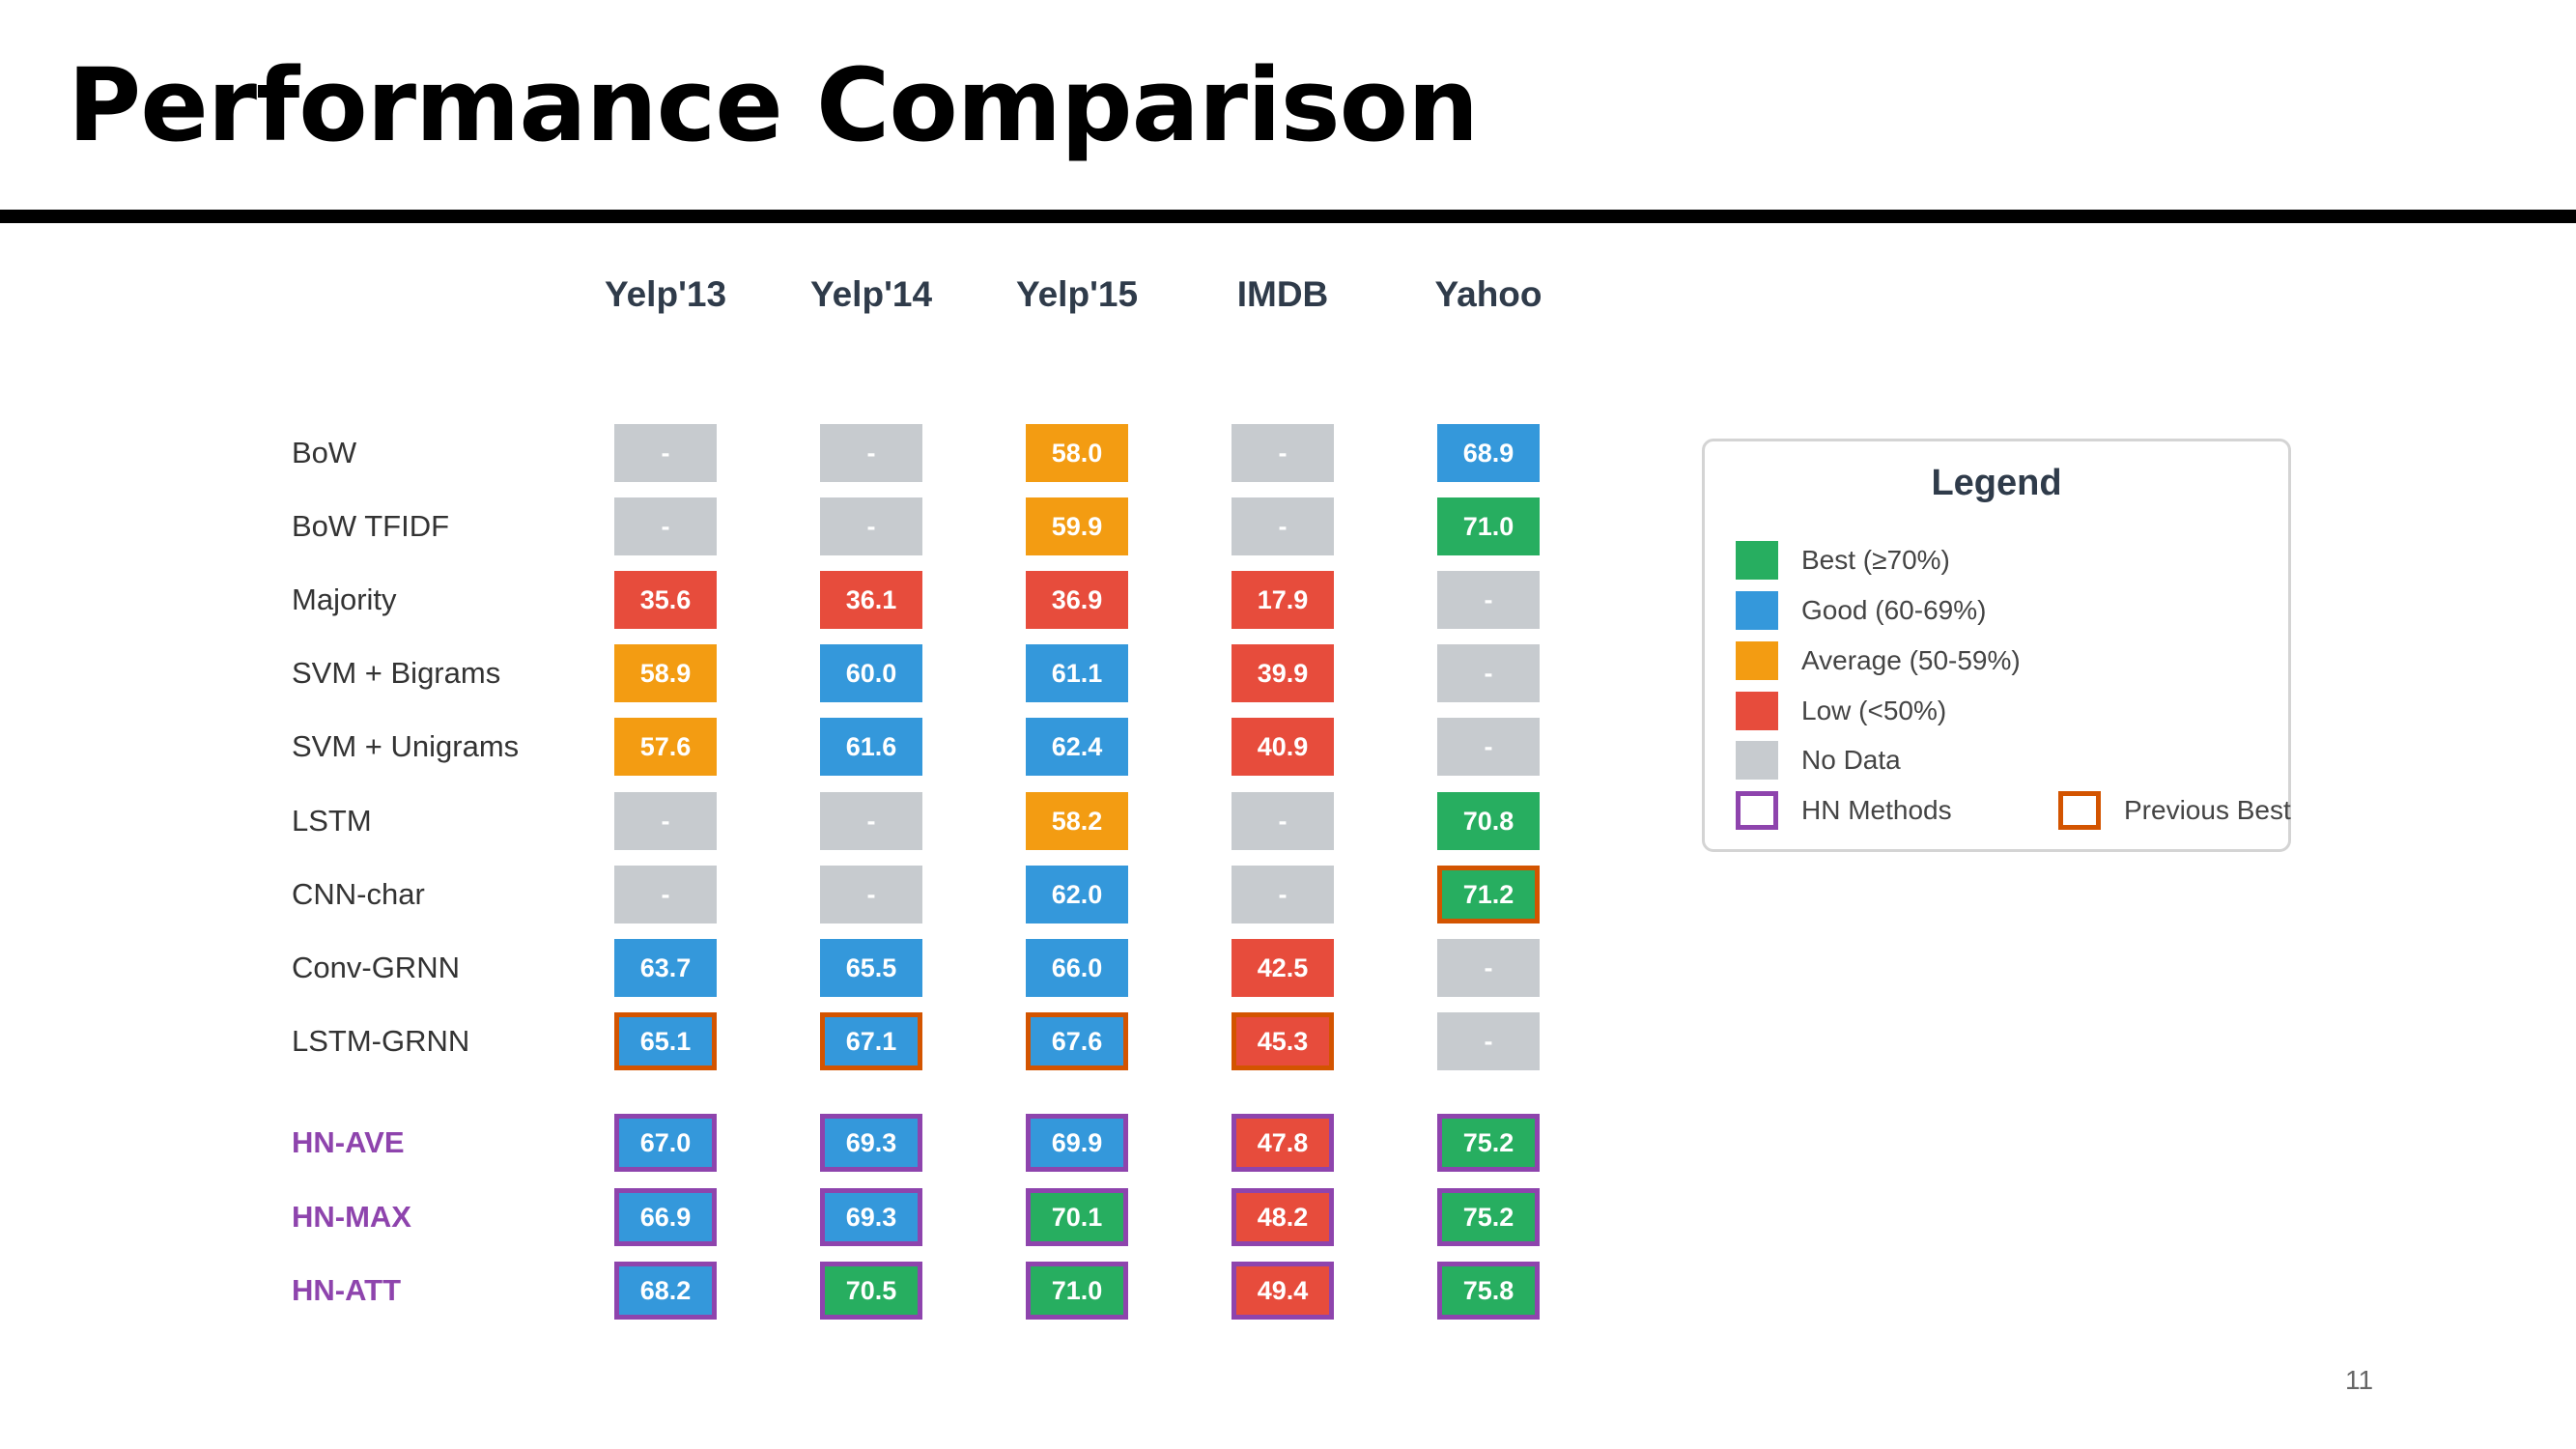  What do you see at coordinates (1282, 821) in the screenshot?
I see `cell-lstm-imdb: -` at bounding box center [1282, 821].